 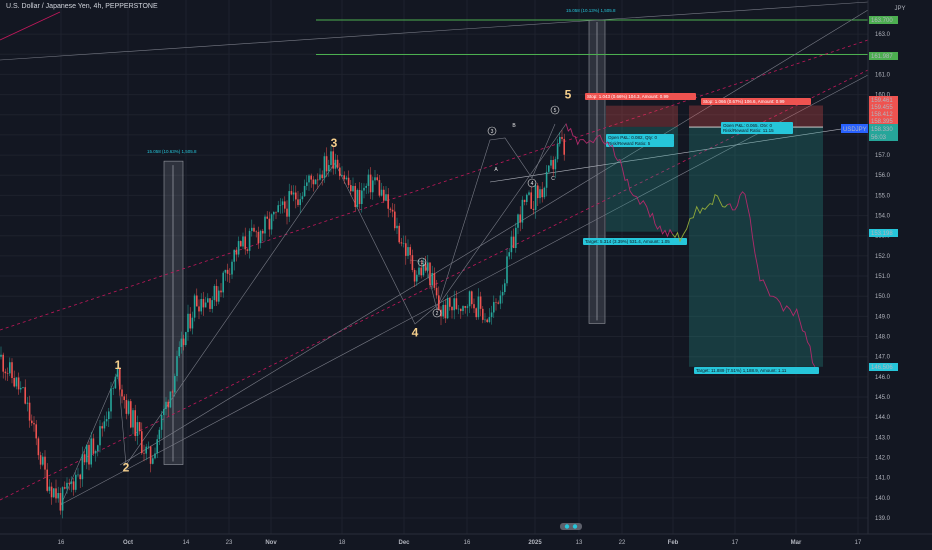 I want to click on sub-wave-label-5: 5, so click(x=555, y=111).